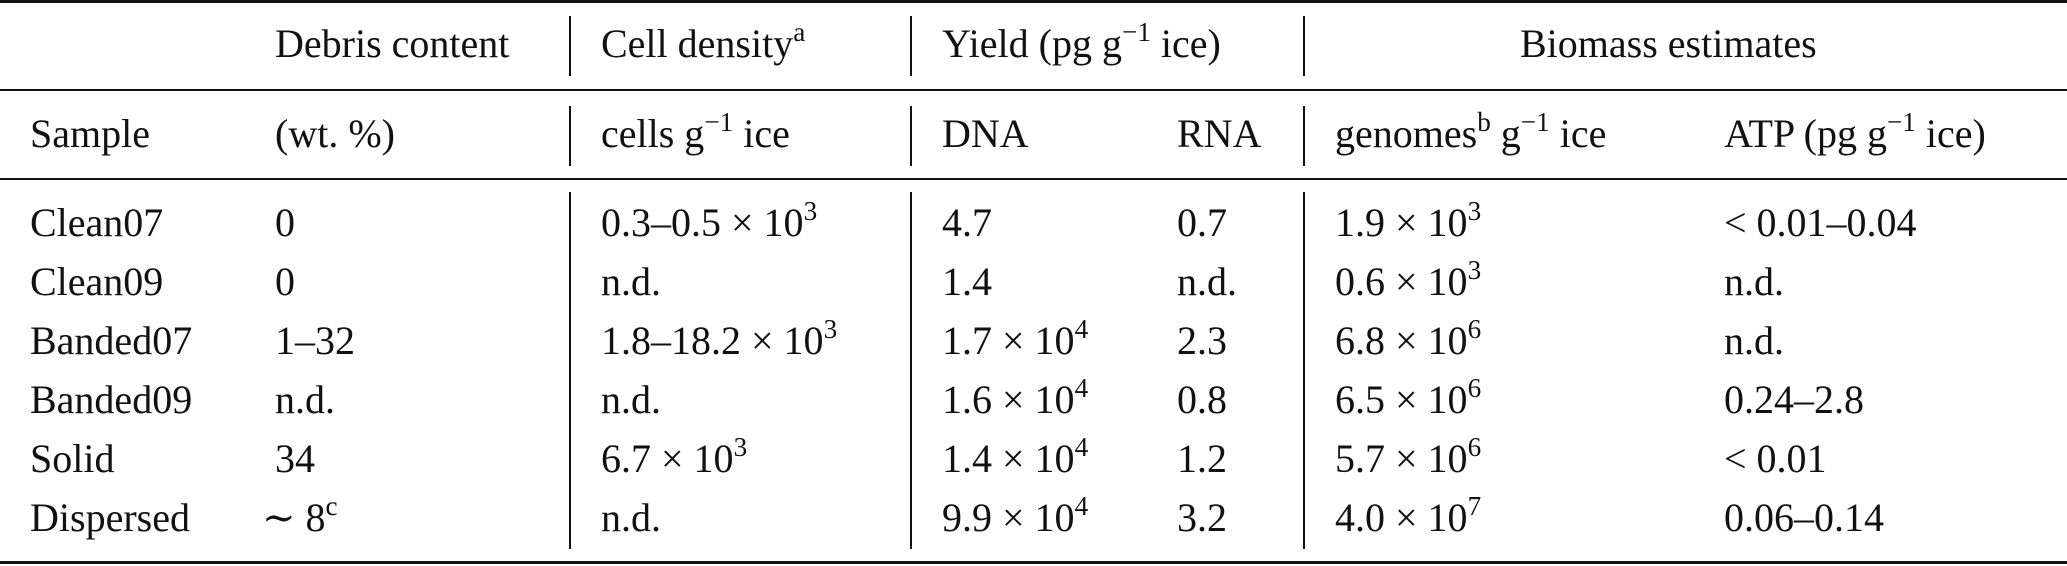 This screenshot has height=566, width=2067. Describe the element at coordinates (1408, 397) in the screenshot. I see `cell-genomes: 6.5 × 10⁶` at that location.